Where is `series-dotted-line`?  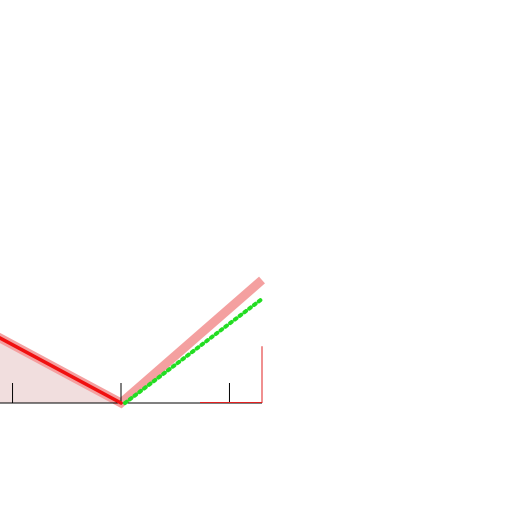 series-dotted-line is located at coordinates (193, 350).